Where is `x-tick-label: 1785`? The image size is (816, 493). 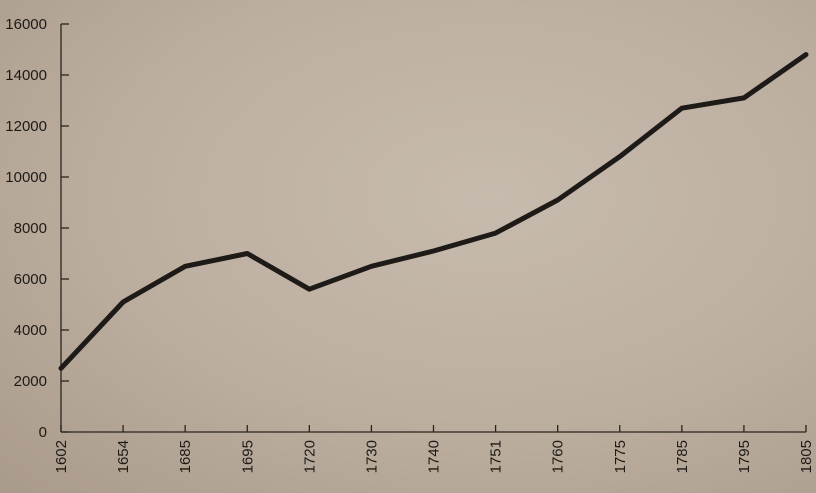
x-tick-label: 1785 is located at coordinates (682, 456).